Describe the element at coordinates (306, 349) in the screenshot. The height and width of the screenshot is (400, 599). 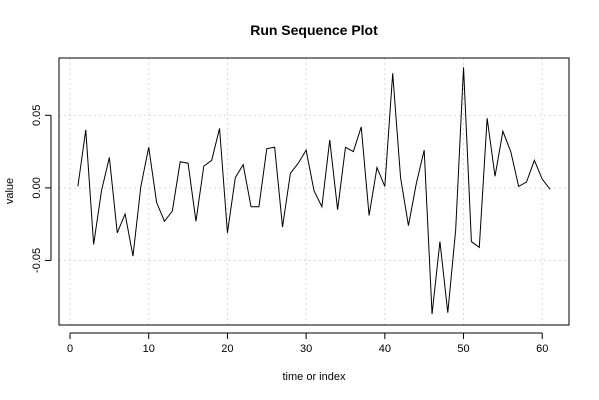
I see `x-tick-label: 30` at that location.